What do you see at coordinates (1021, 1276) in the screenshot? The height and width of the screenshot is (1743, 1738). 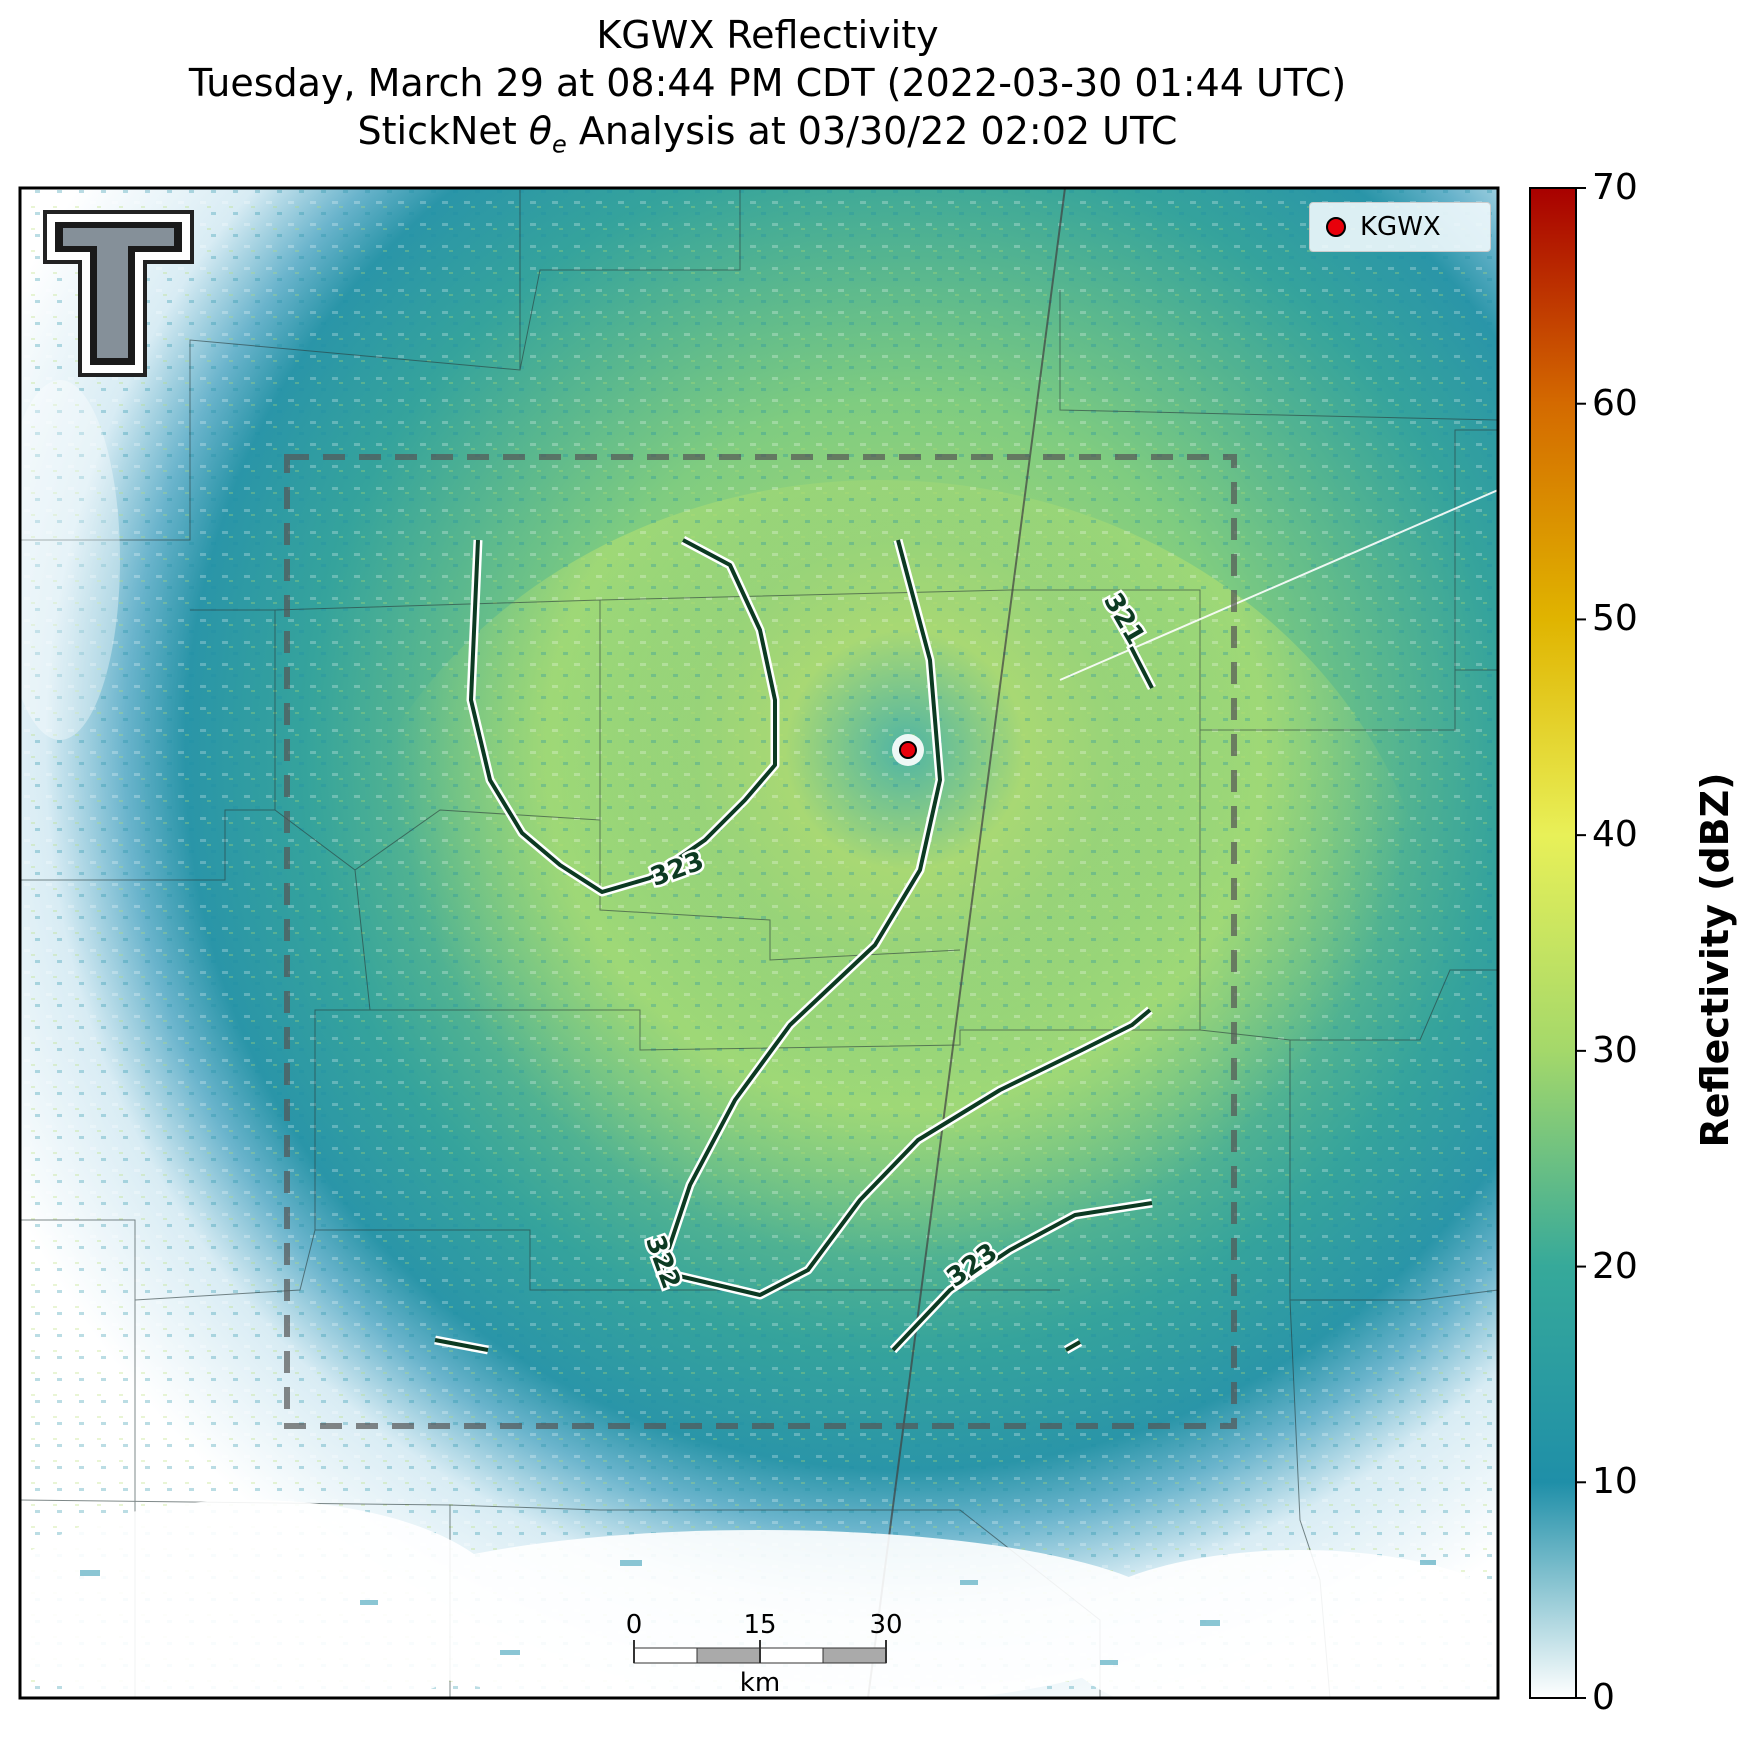 I see `contour-323-southeast` at bounding box center [1021, 1276].